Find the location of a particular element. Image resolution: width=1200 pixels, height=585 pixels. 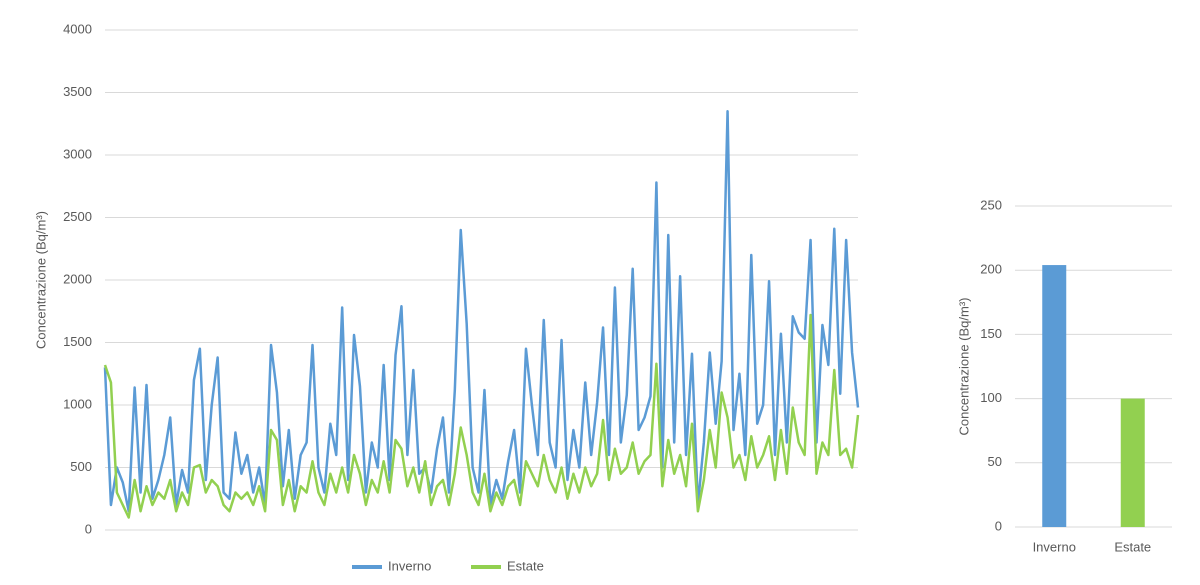

y-tick-label: 2500 is located at coordinates (77, 216).